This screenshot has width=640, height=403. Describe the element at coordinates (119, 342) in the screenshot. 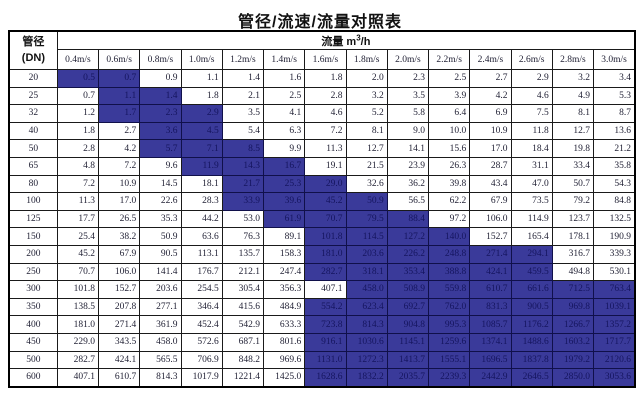

I see `flow-cell: 343.5` at that location.